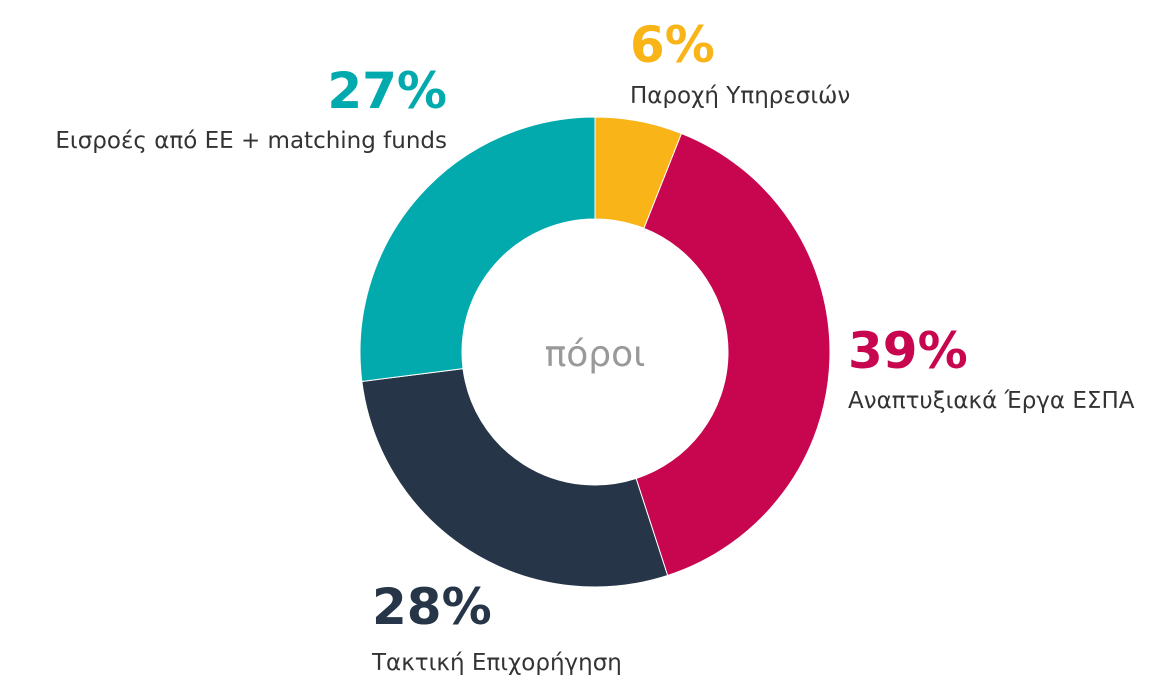  Describe the element at coordinates (432, 607) in the screenshot. I see `value-label: 28%` at that location.